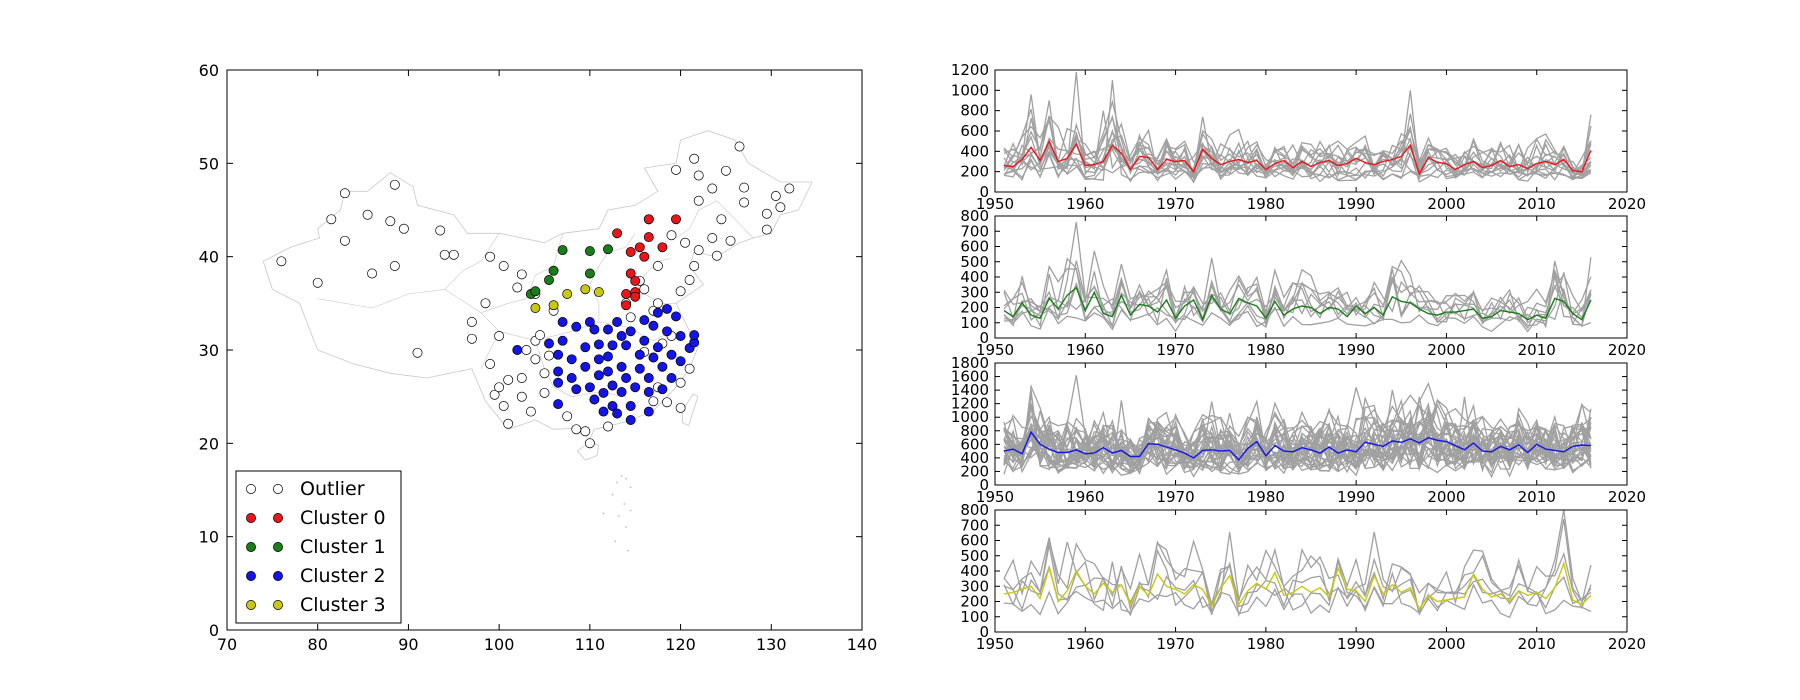  Describe the element at coordinates (974, 510) in the screenshot. I see `y-tick-label: 800` at that location.